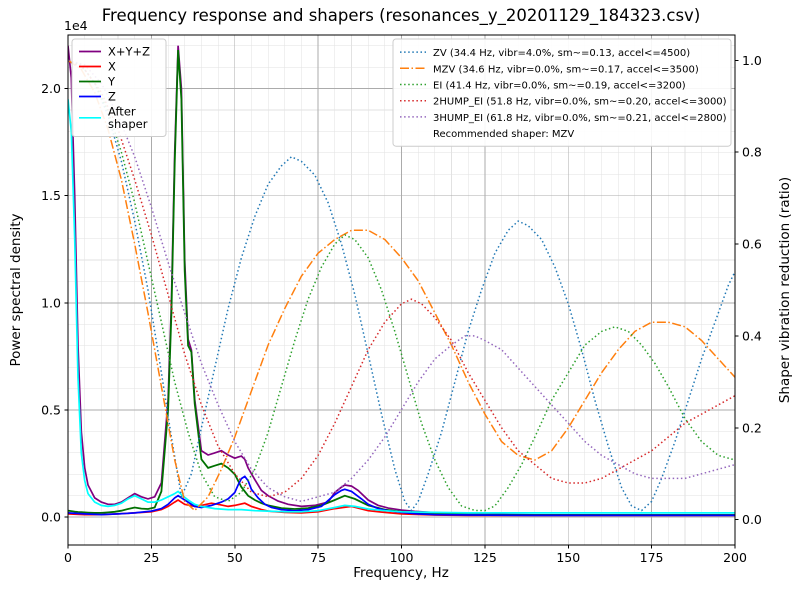  Describe the element at coordinates (112, 67) in the screenshot. I see `legend-label: X` at that location.